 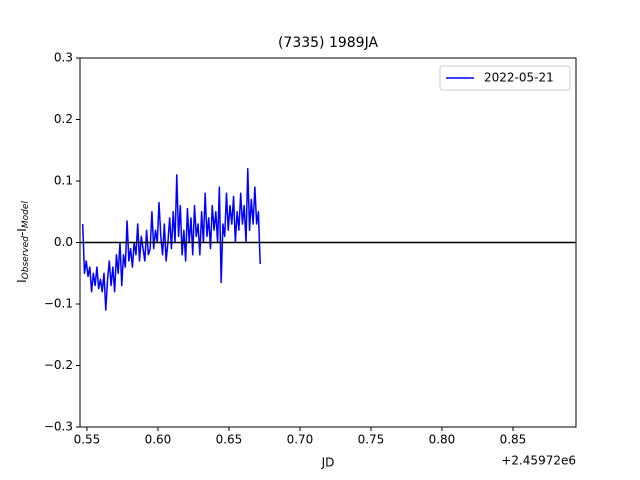 I want to click on y-tick-label: 0.2, so click(x=63, y=119).